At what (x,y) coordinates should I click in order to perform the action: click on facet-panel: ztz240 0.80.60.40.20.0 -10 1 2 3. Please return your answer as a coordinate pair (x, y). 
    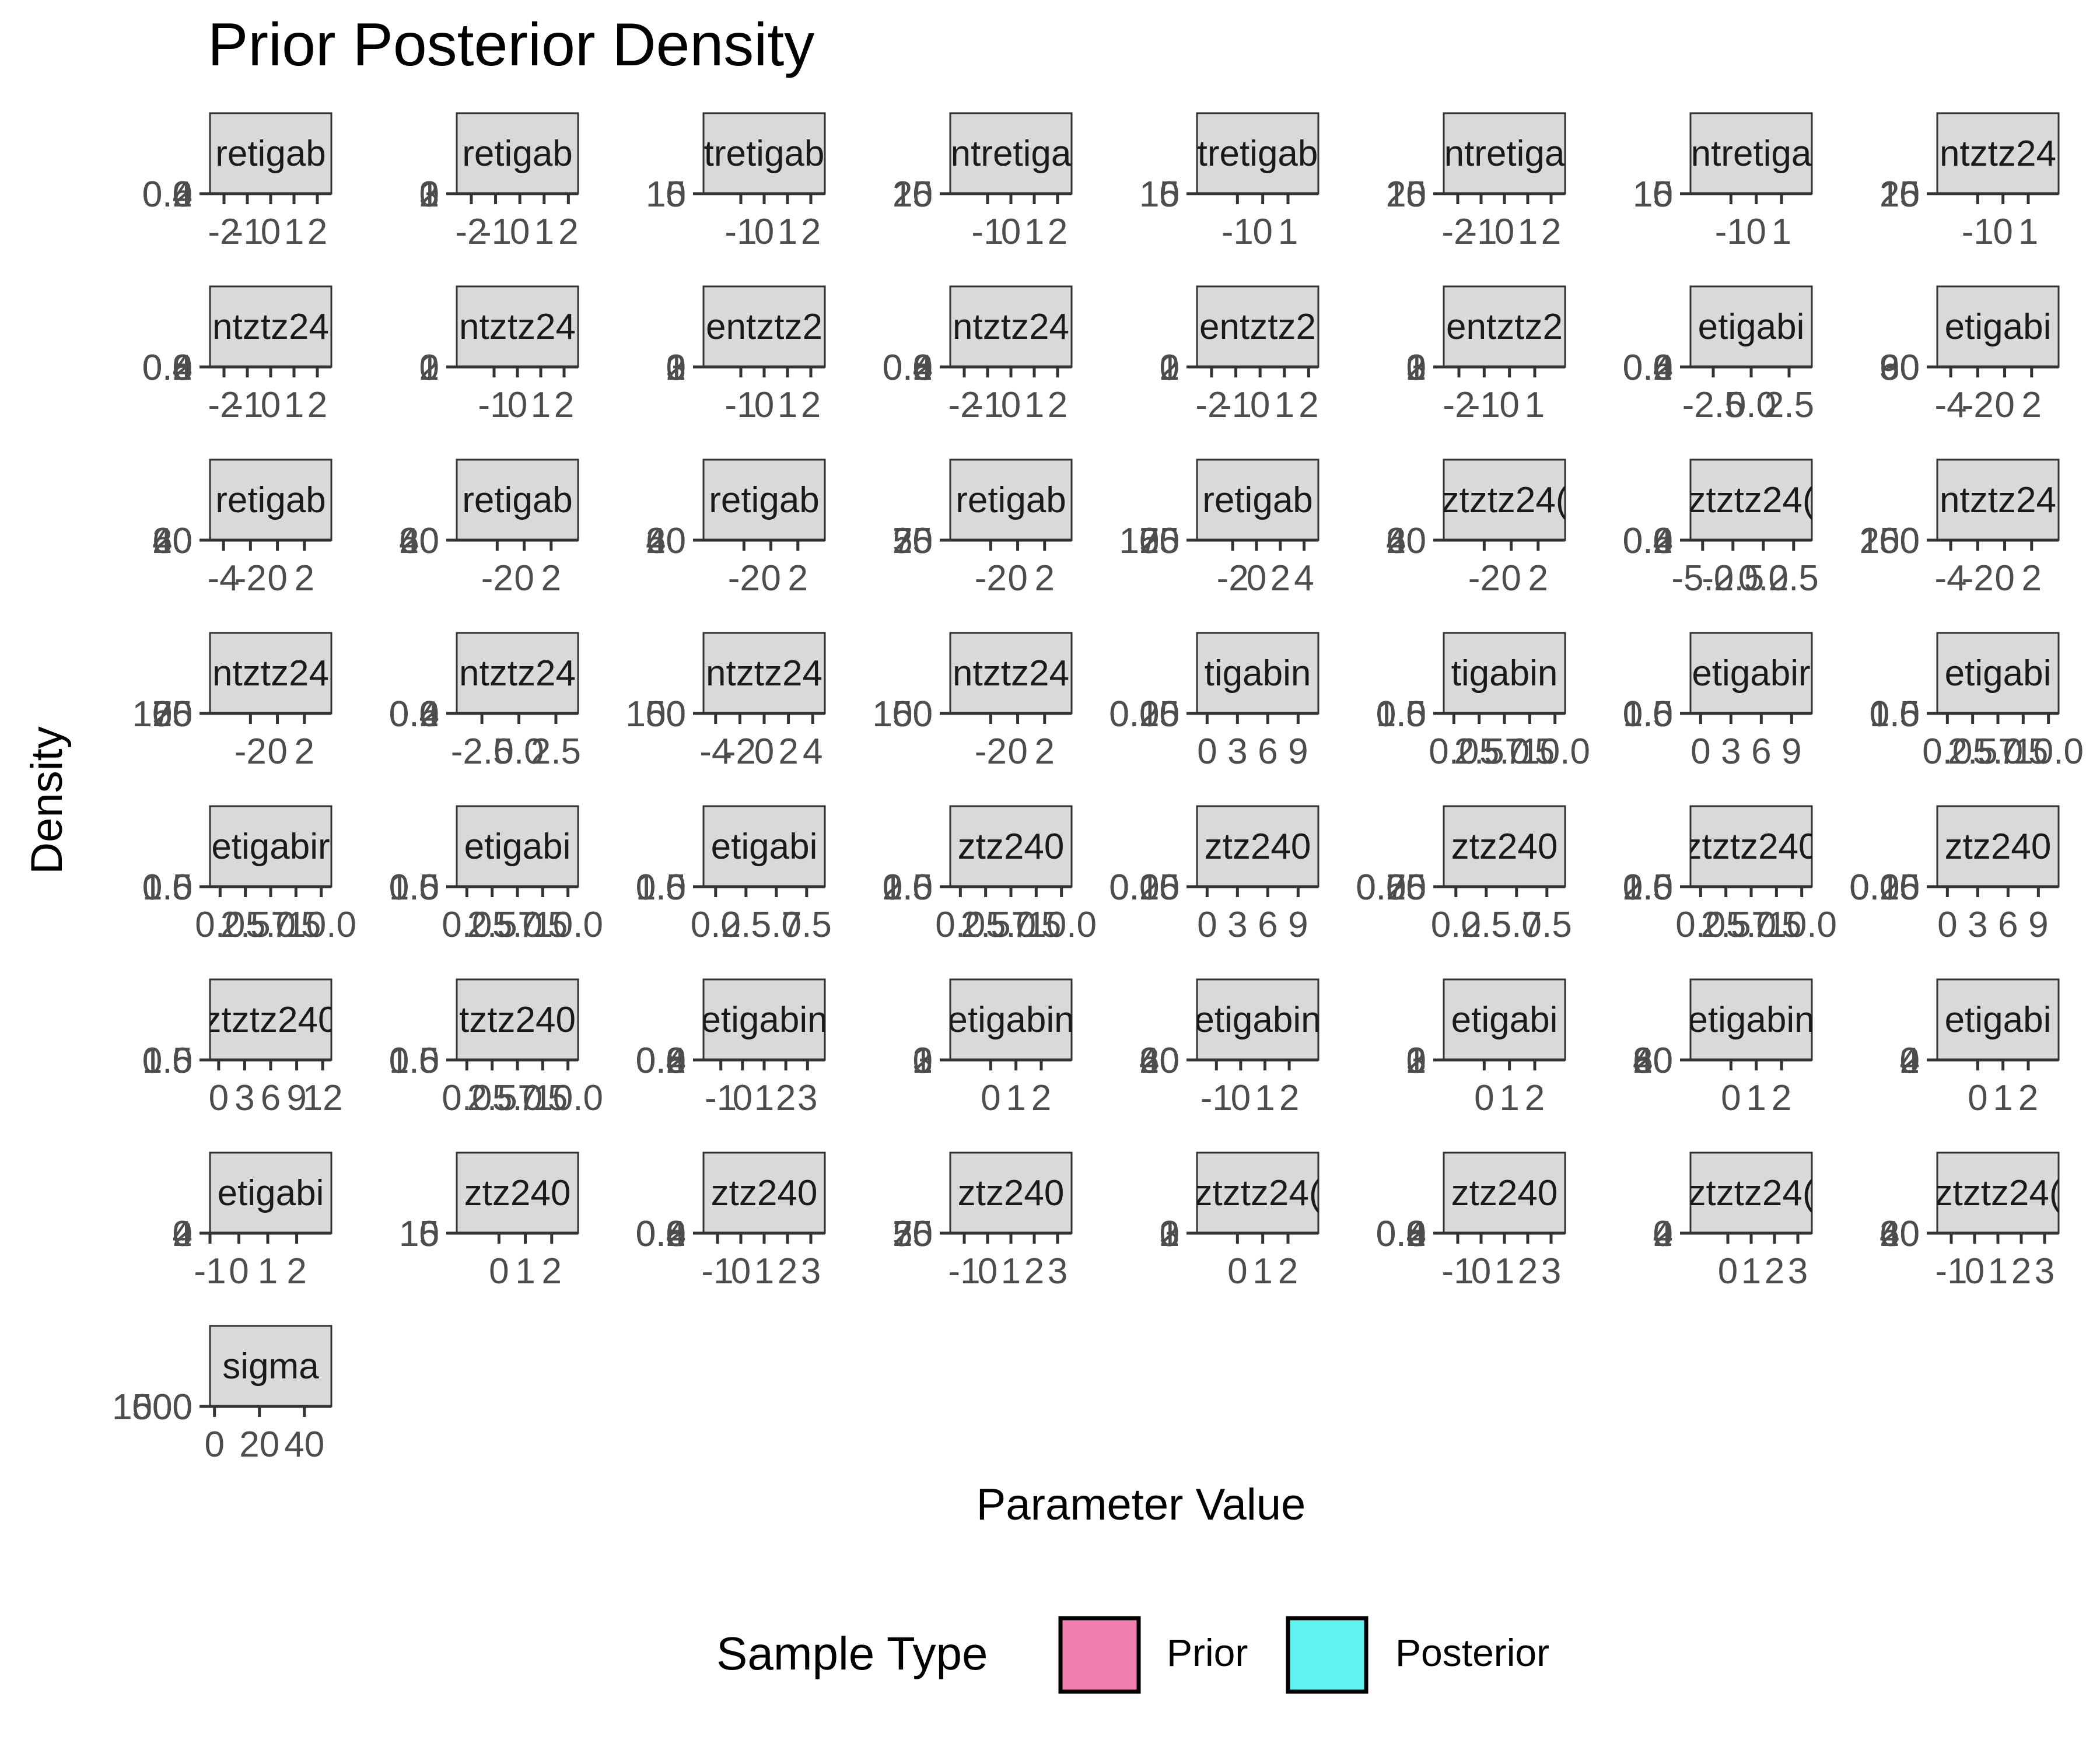
    Looking at the image, I should click on (1471, 1222).